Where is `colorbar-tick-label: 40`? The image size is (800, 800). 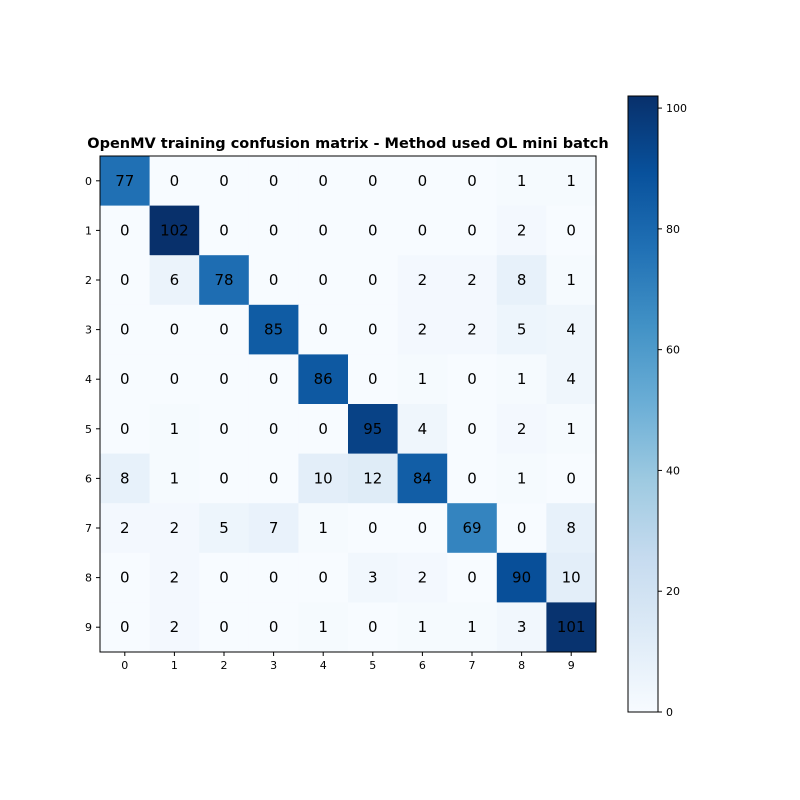 colorbar-tick-label: 40 is located at coordinates (673, 470).